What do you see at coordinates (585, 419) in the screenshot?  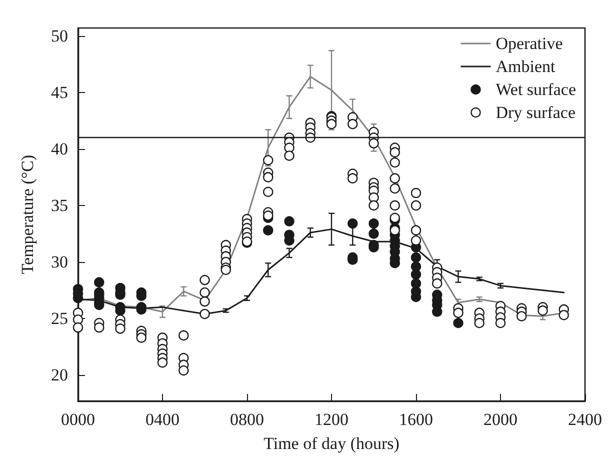 I see `x-tick-label: 2400` at bounding box center [585, 419].